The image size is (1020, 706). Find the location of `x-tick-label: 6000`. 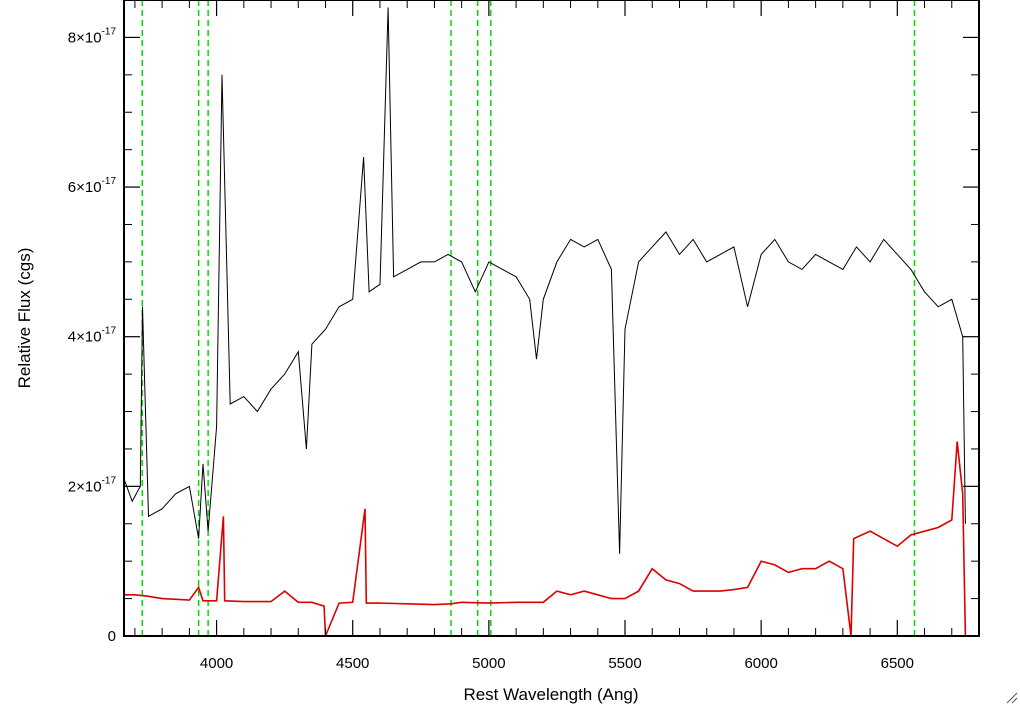

x-tick-label: 6000 is located at coordinates (760, 663).